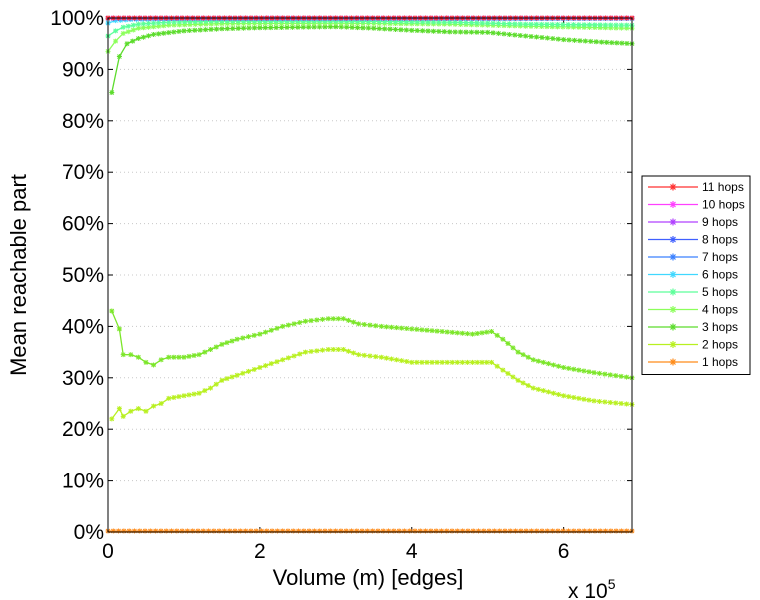  What do you see at coordinates (260, 551) in the screenshot?
I see `x-tick-label: 2` at bounding box center [260, 551].